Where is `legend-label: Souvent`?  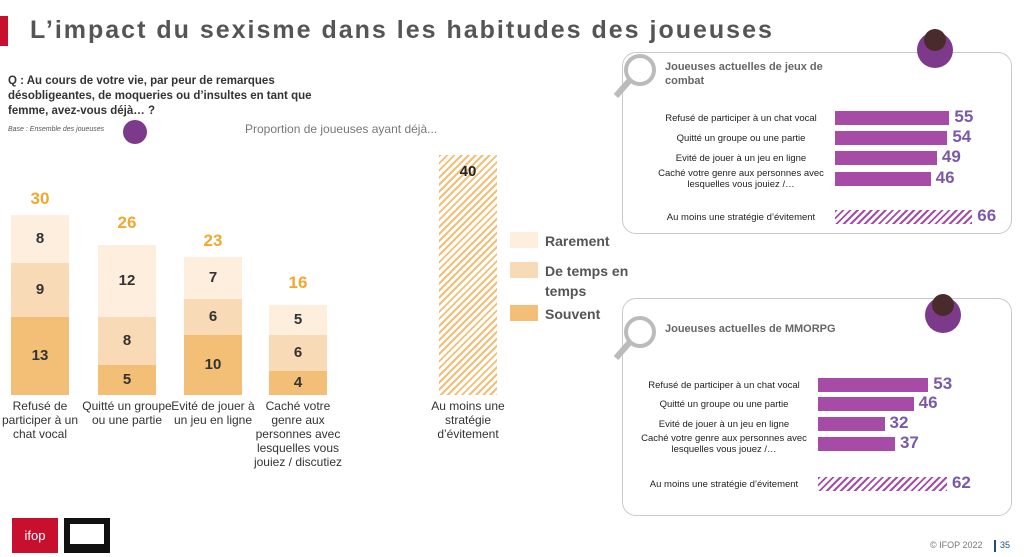 legend-label: Souvent is located at coordinates (573, 314).